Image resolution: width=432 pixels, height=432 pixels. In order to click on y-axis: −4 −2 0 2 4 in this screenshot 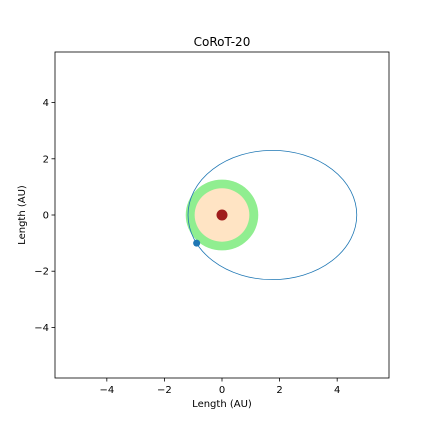, I will do `click(44, 216)`.